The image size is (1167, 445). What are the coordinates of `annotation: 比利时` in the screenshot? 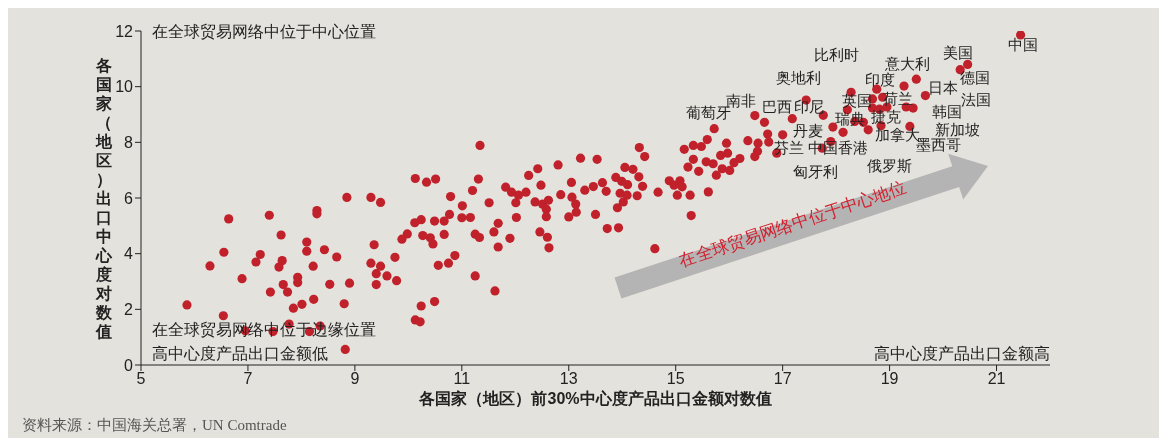 It's located at (836, 55).